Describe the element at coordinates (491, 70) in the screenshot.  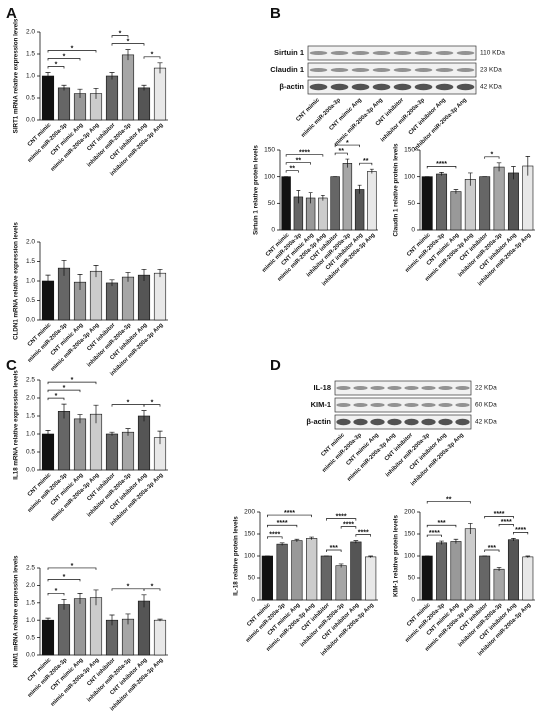
I see `blot-size-label: 23 KDa` at that location.